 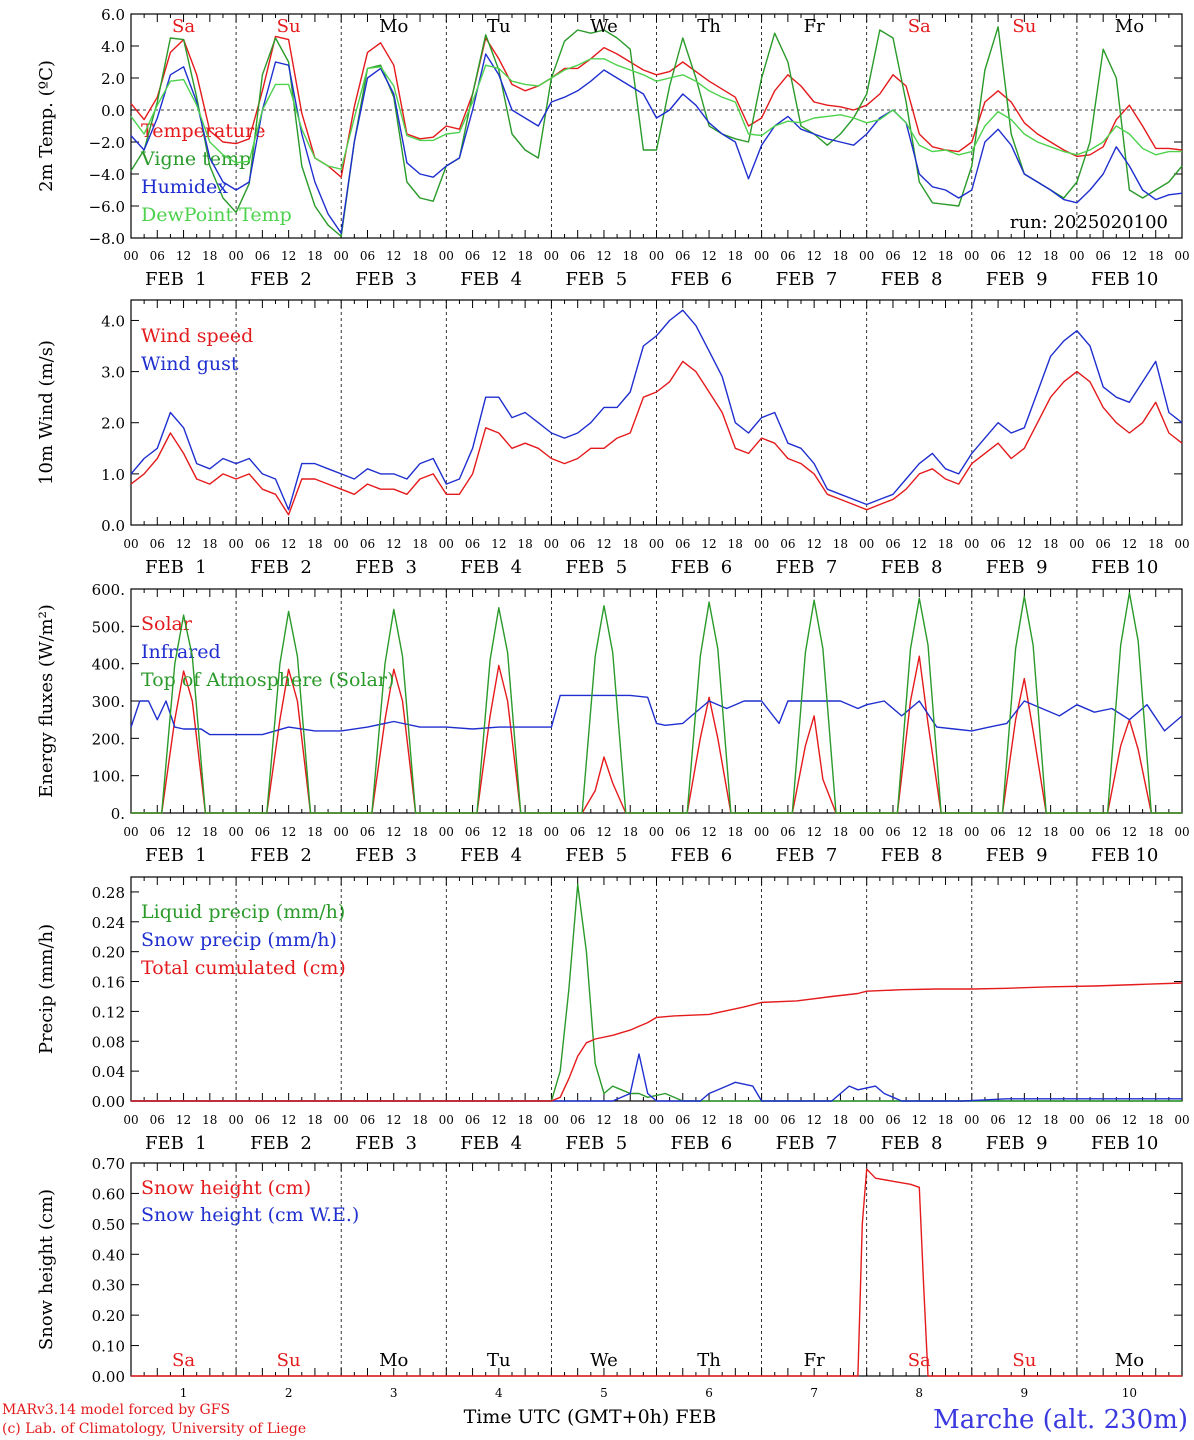 What do you see at coordinates (656, 992) in the screenshot?
I see `series-line-liquid-precip-mm-h-` at bounding box center [656, 992].